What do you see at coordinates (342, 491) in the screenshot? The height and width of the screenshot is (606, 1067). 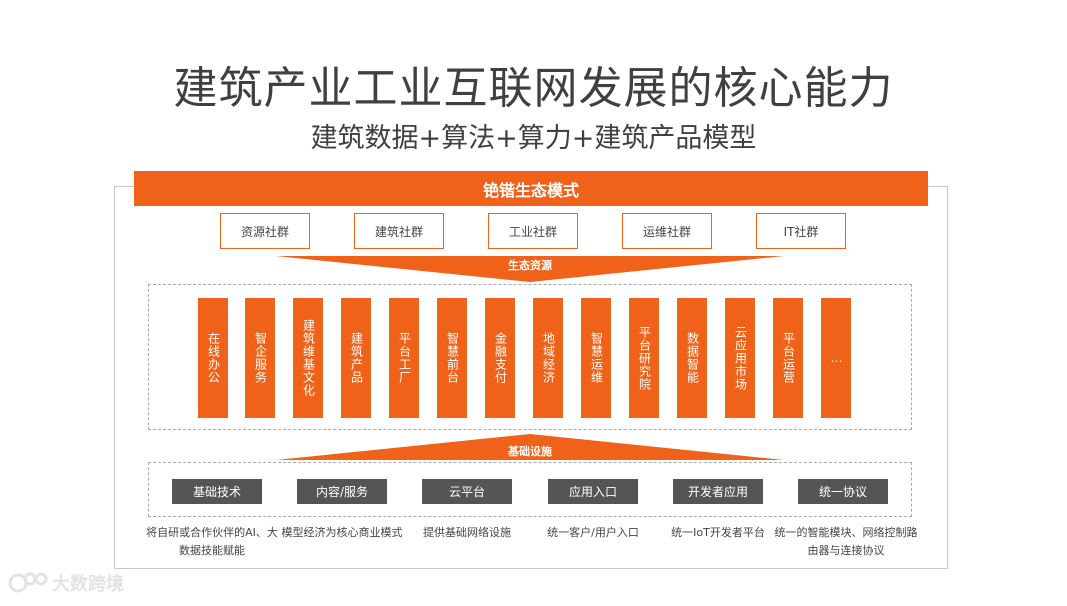 I see `infra-content-service: 内容/服务` at bounding box center [342, 491].